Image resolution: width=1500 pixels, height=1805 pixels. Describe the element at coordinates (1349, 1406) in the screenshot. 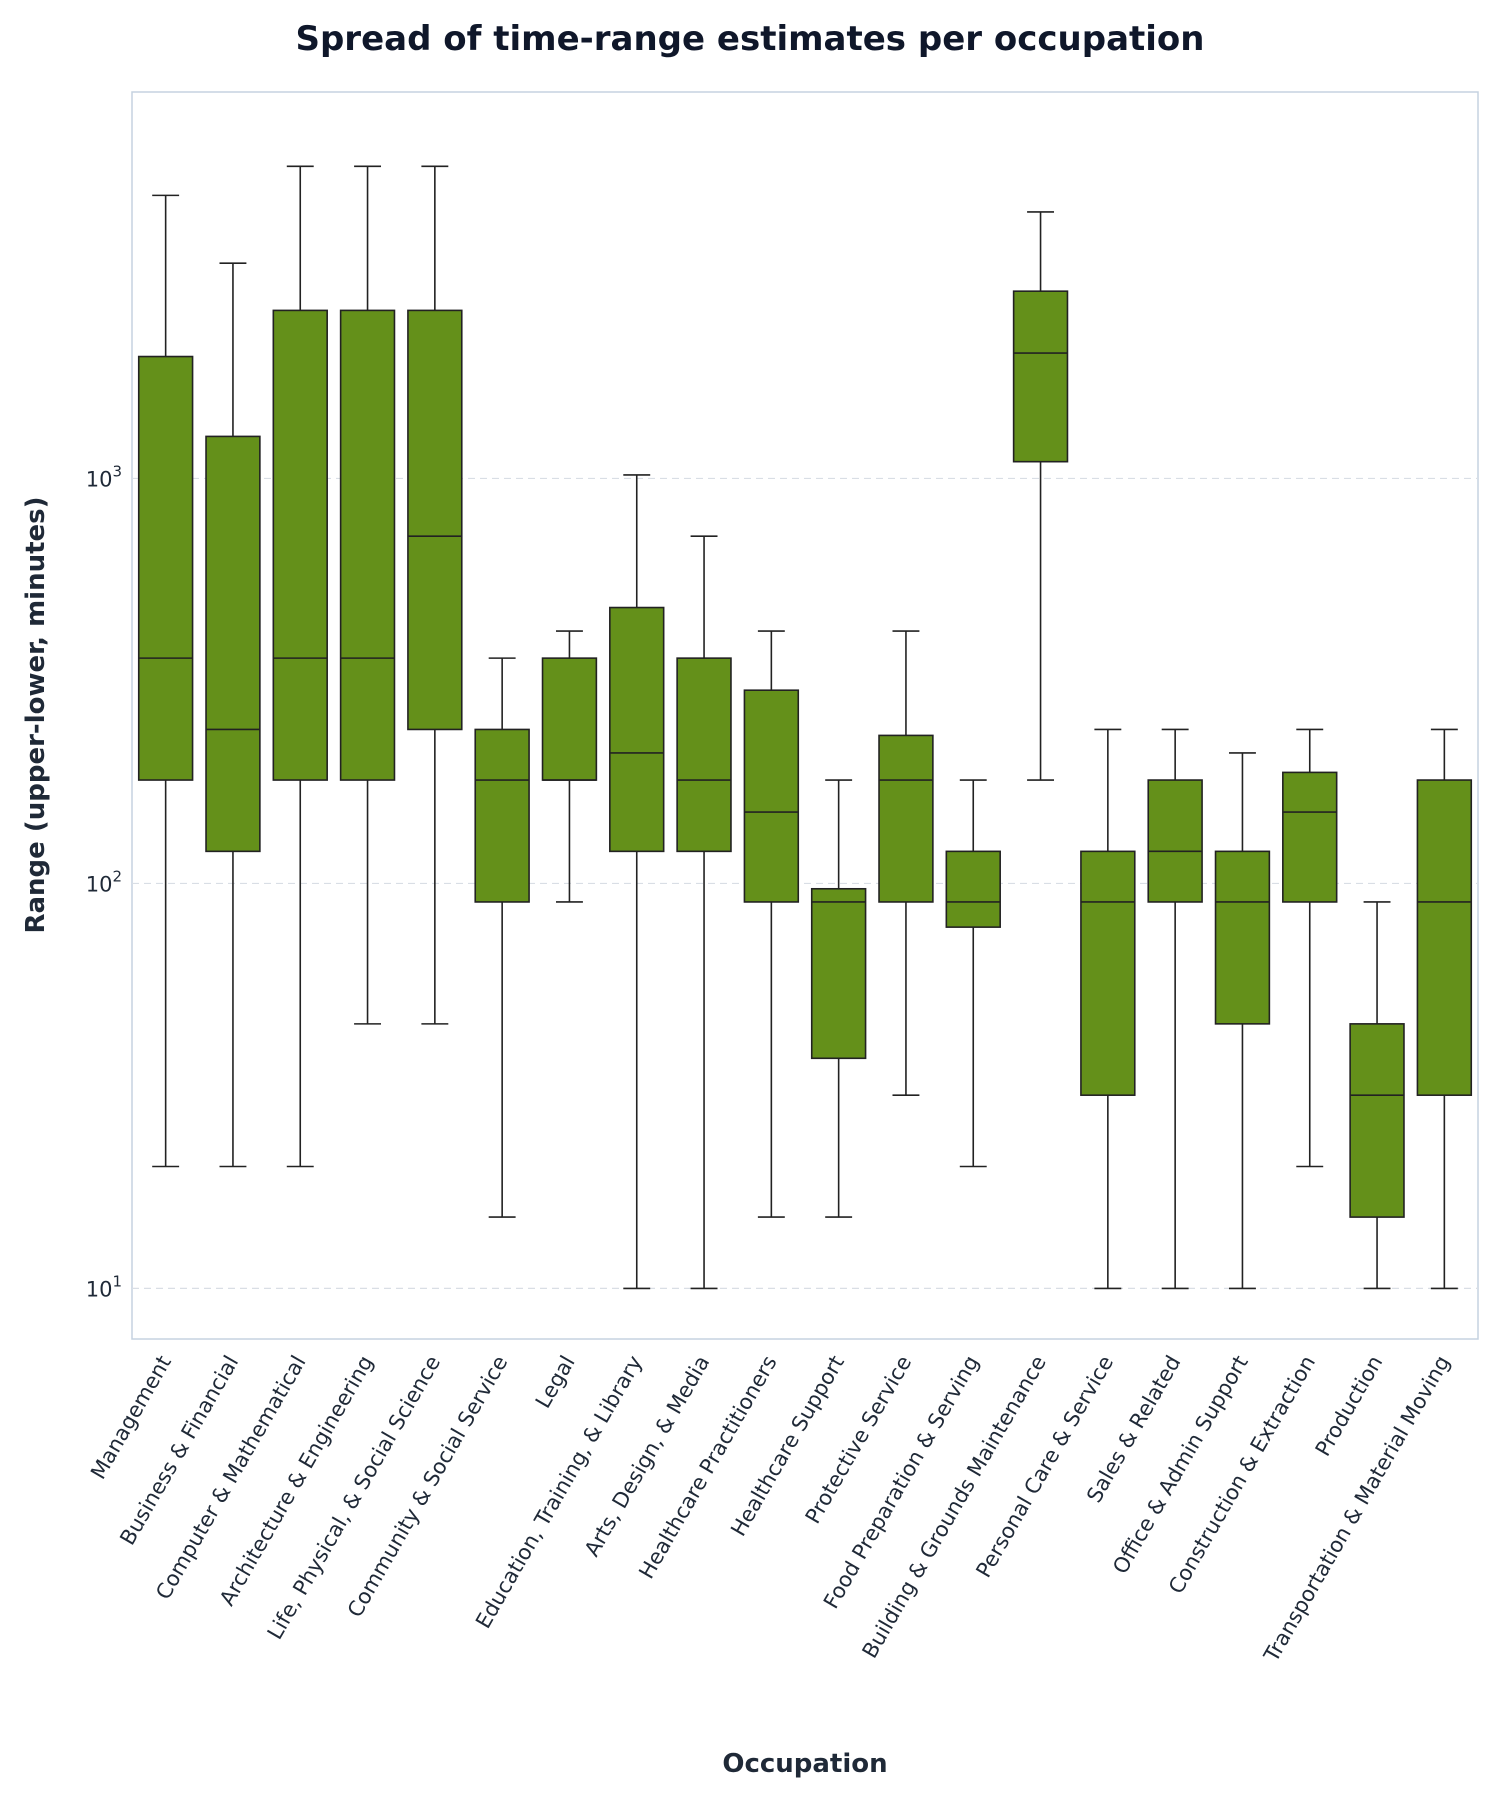

I see `x-tick-label: Production` at that location.